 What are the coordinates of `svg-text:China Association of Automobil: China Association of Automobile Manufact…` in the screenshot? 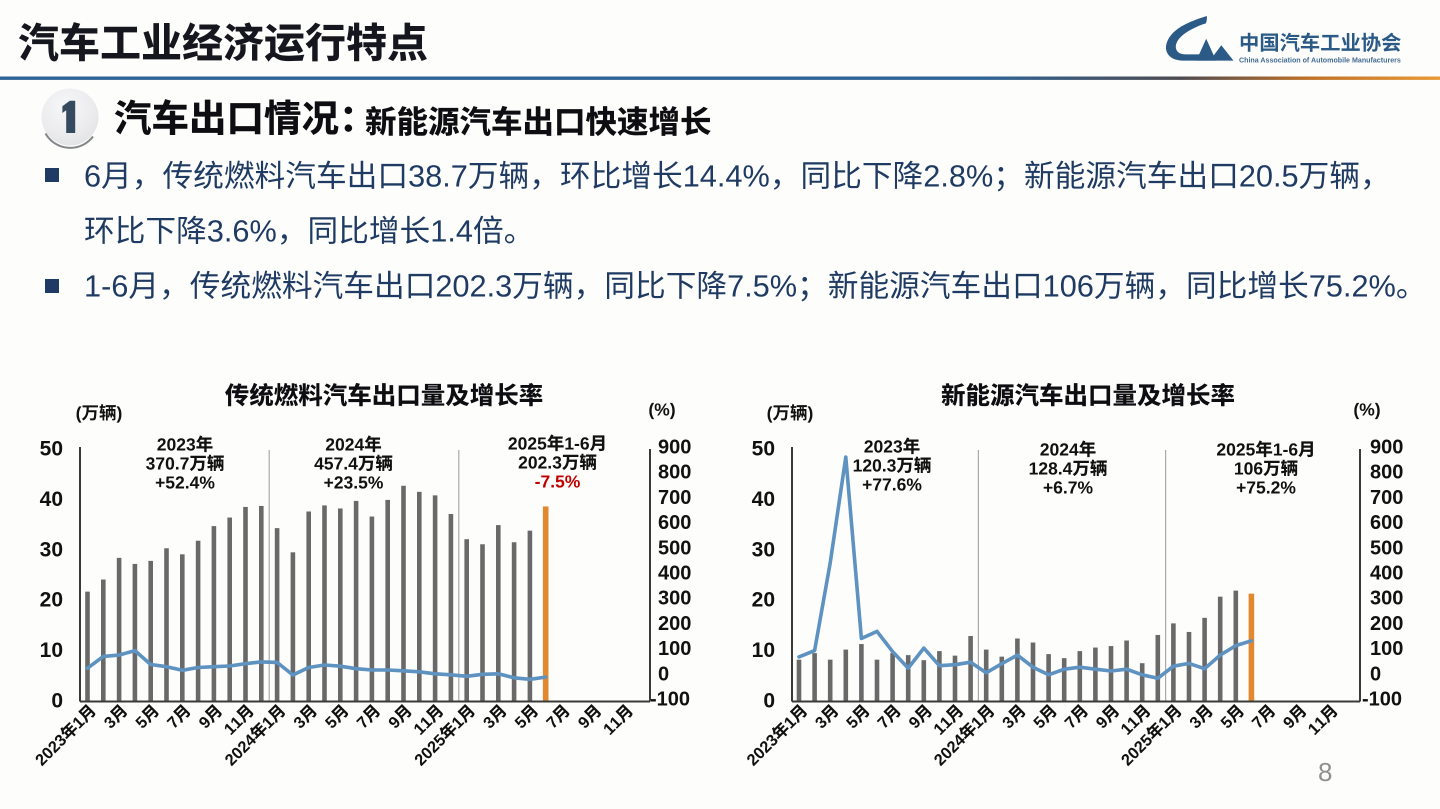 It's located at (1320, 61).